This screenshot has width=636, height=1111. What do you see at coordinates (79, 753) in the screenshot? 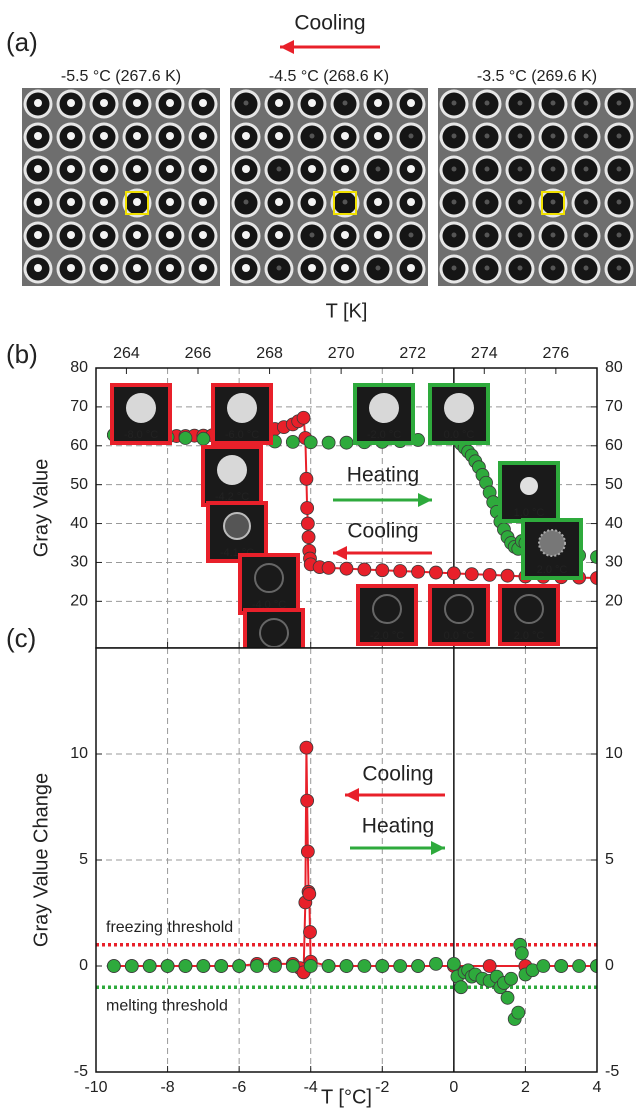
I see `y-tick-label: 10` at bounding box center [79, 753].